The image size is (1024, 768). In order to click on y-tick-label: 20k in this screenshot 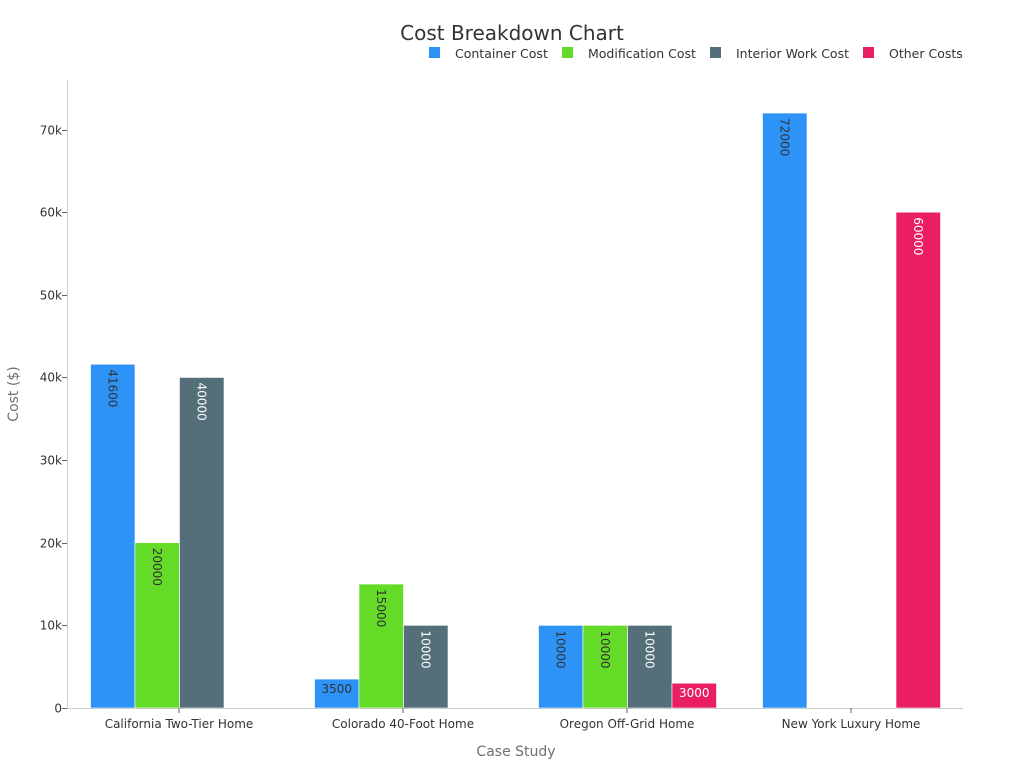, I will do `click(51, 544)`.